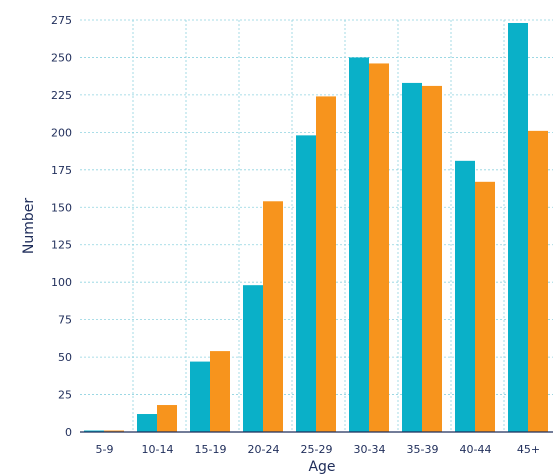 This screenshot has height=476, width=553. I want to click on y-axis-ticks: 0 25 50 75 100 125 150 175 200 225 250 275, so click(61, 226).